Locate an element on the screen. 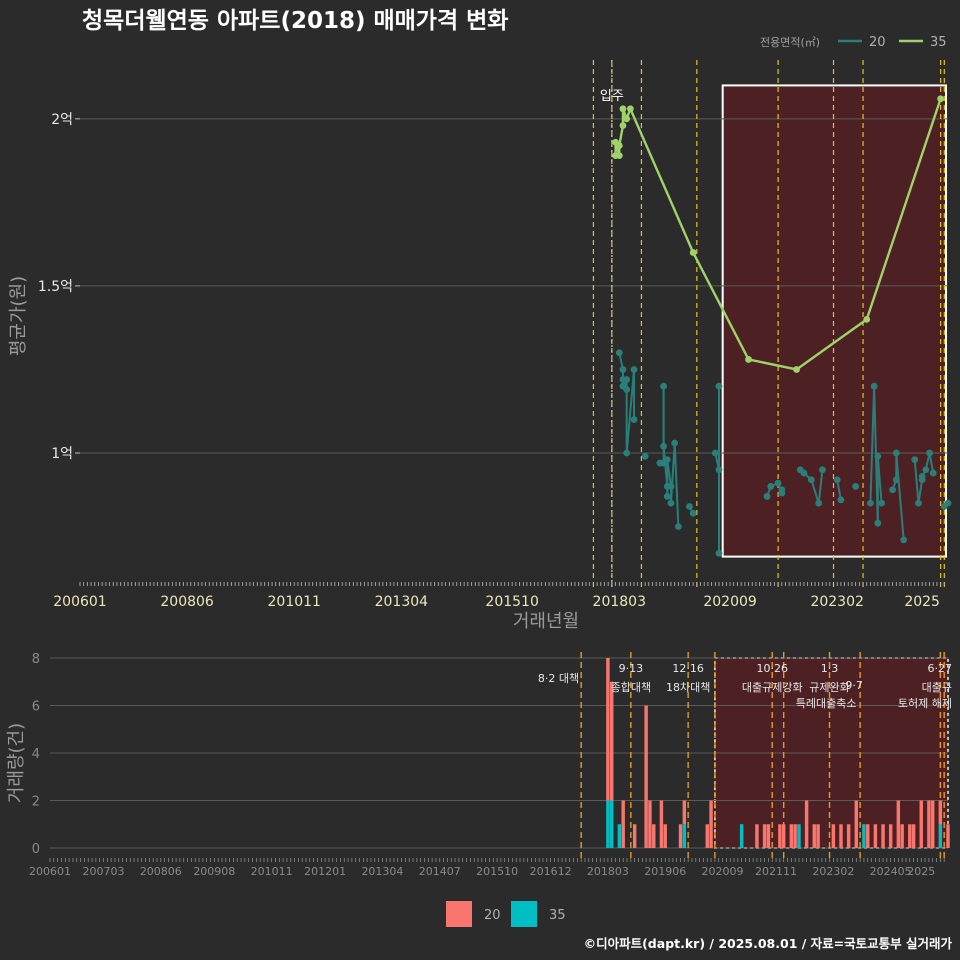 This screenshot has width=960, height=960. y-tick-label: 1억 is located at coordinates (62, 454).